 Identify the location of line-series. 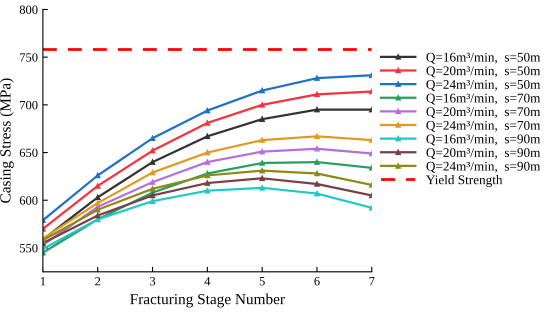
(207, 218).